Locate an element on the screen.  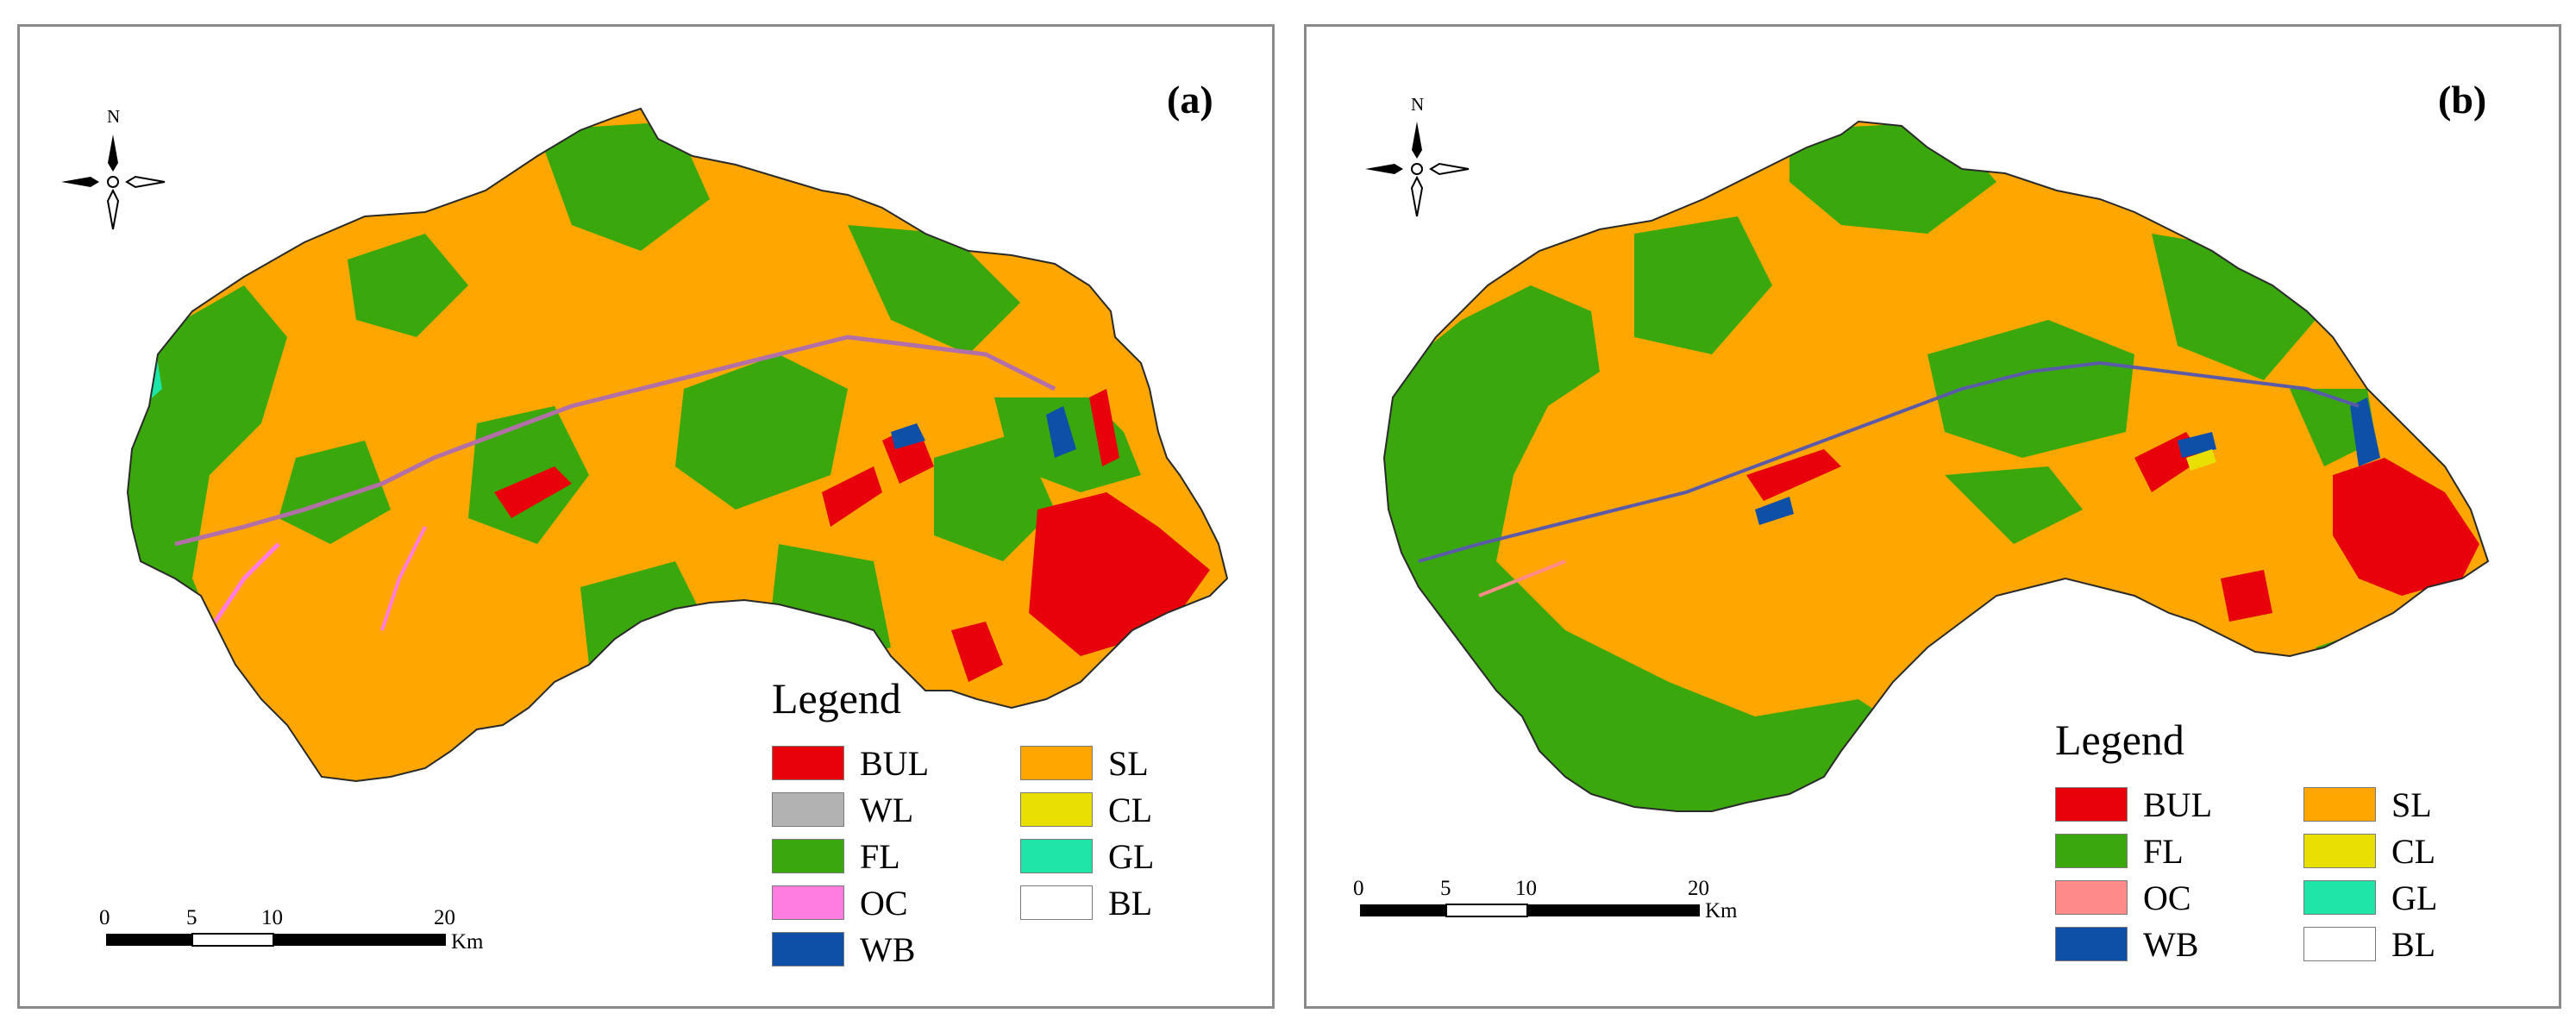
panel-label: (b) is located at coordinates (2462, 100).